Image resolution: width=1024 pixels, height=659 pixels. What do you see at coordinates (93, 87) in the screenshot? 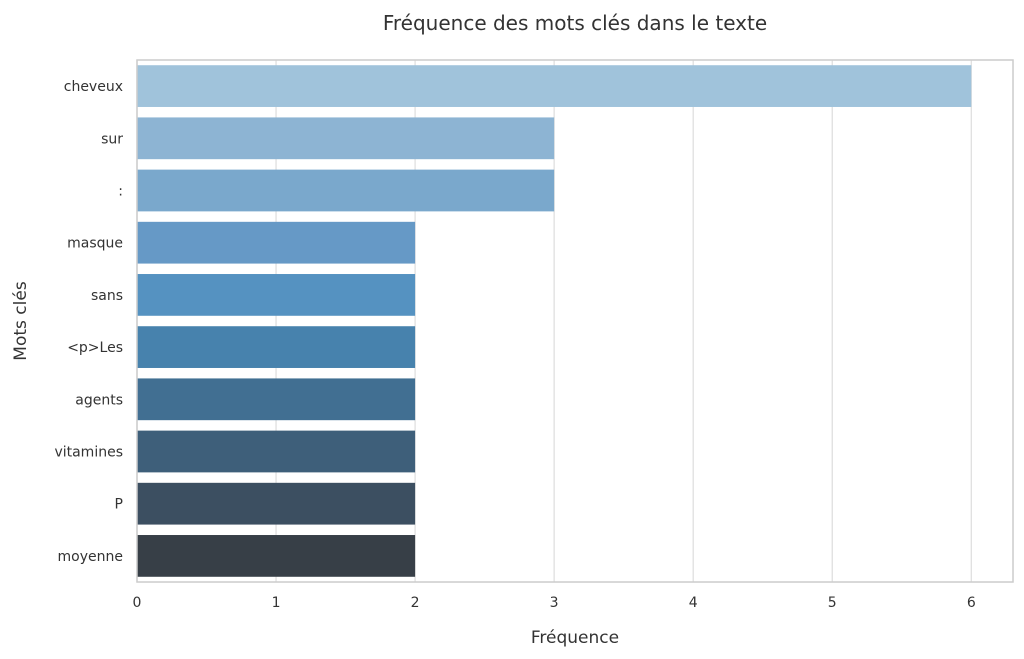
I see `y-tick-label: cheveux` at bounding box center [93, 87].